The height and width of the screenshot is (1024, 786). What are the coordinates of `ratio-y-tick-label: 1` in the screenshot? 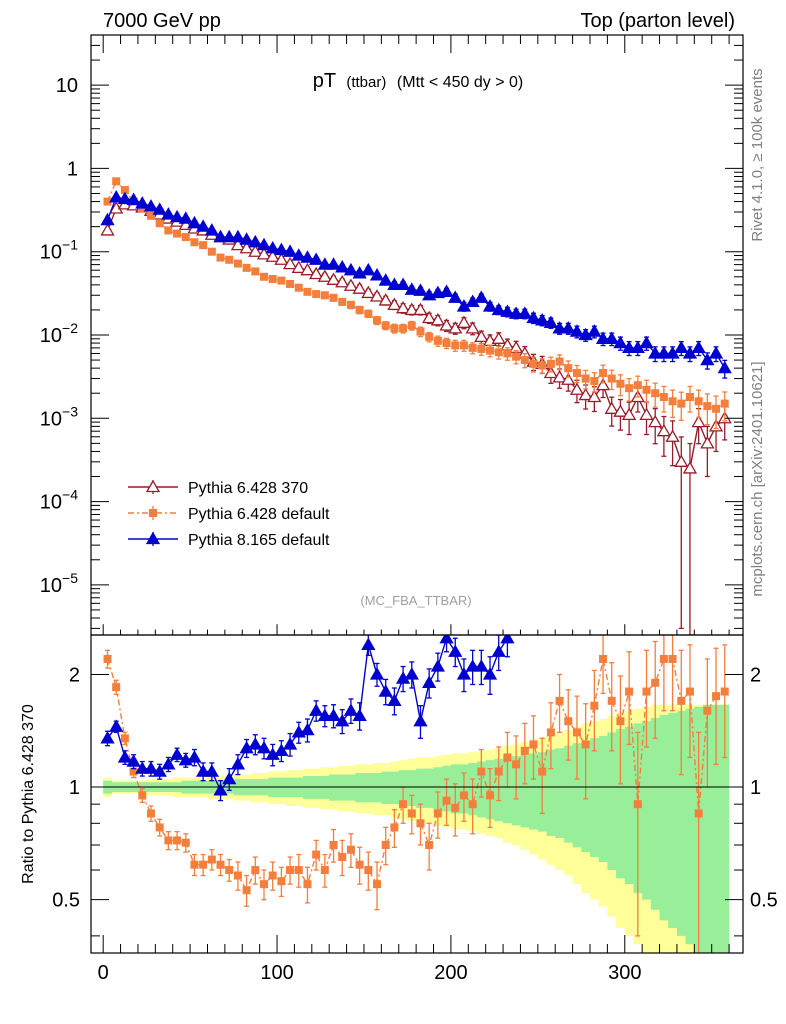 It's located at (74, 788).